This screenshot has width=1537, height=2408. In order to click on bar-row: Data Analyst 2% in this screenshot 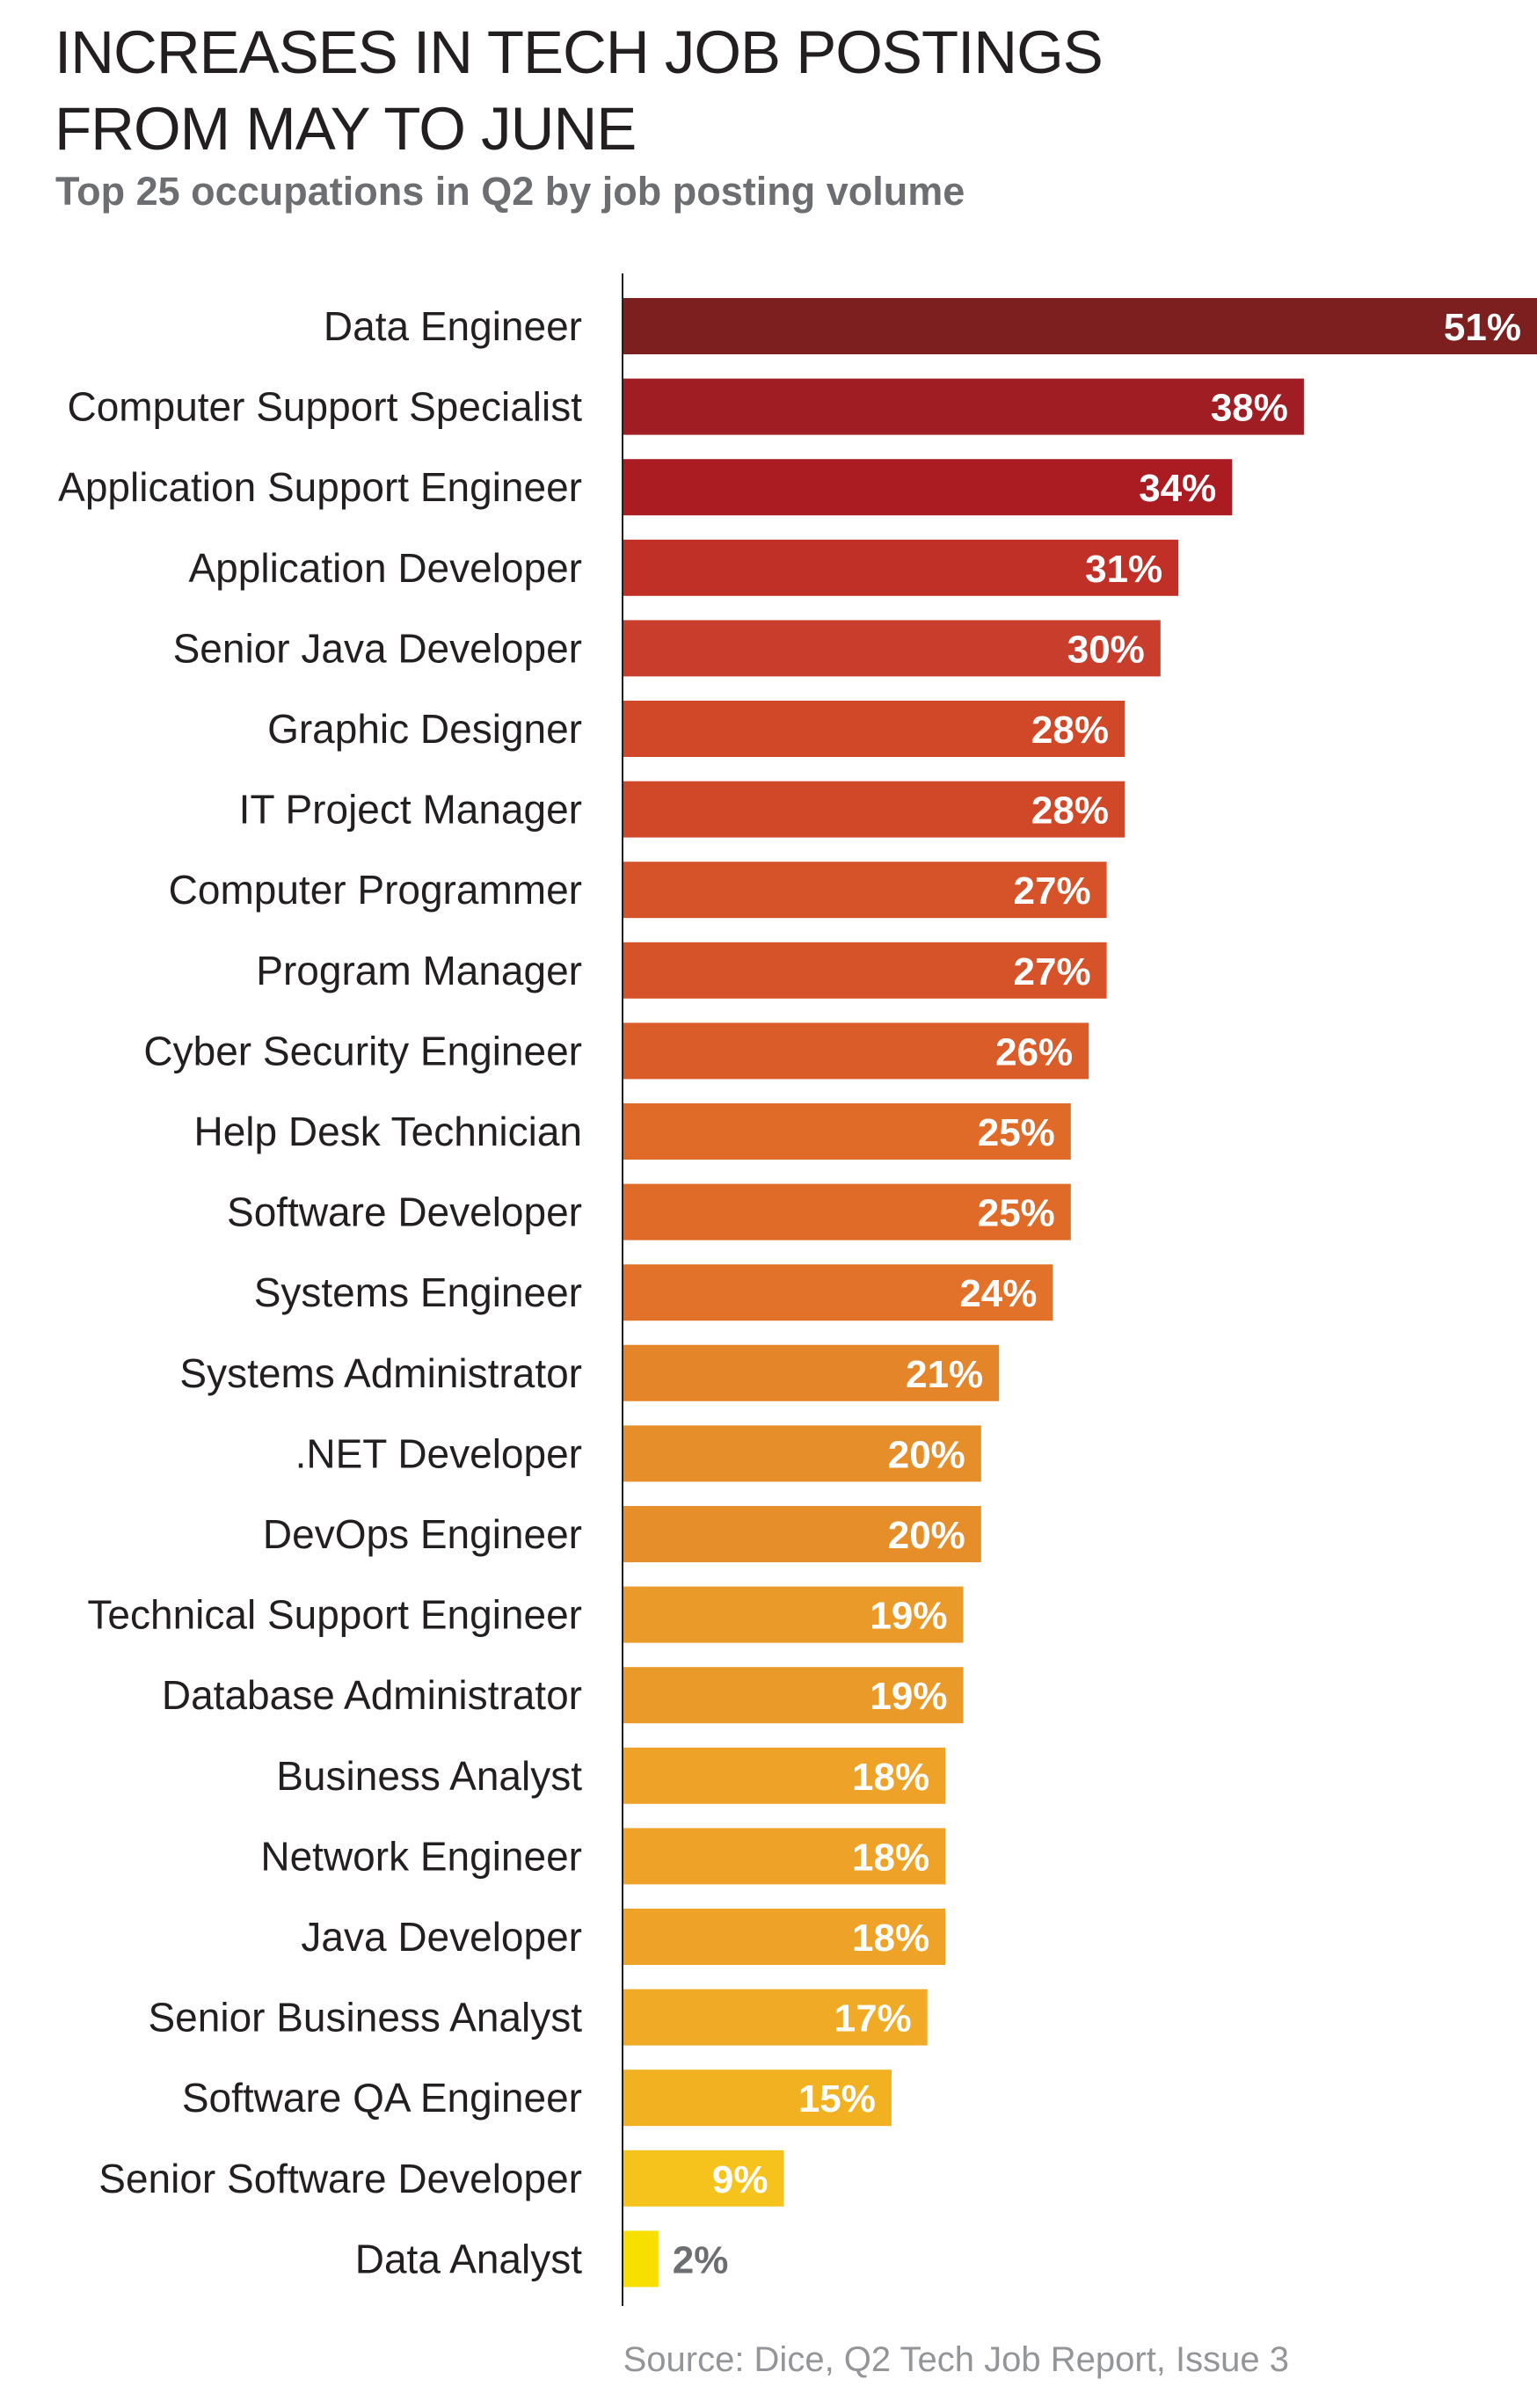, I will do `click(542, 2259)`.